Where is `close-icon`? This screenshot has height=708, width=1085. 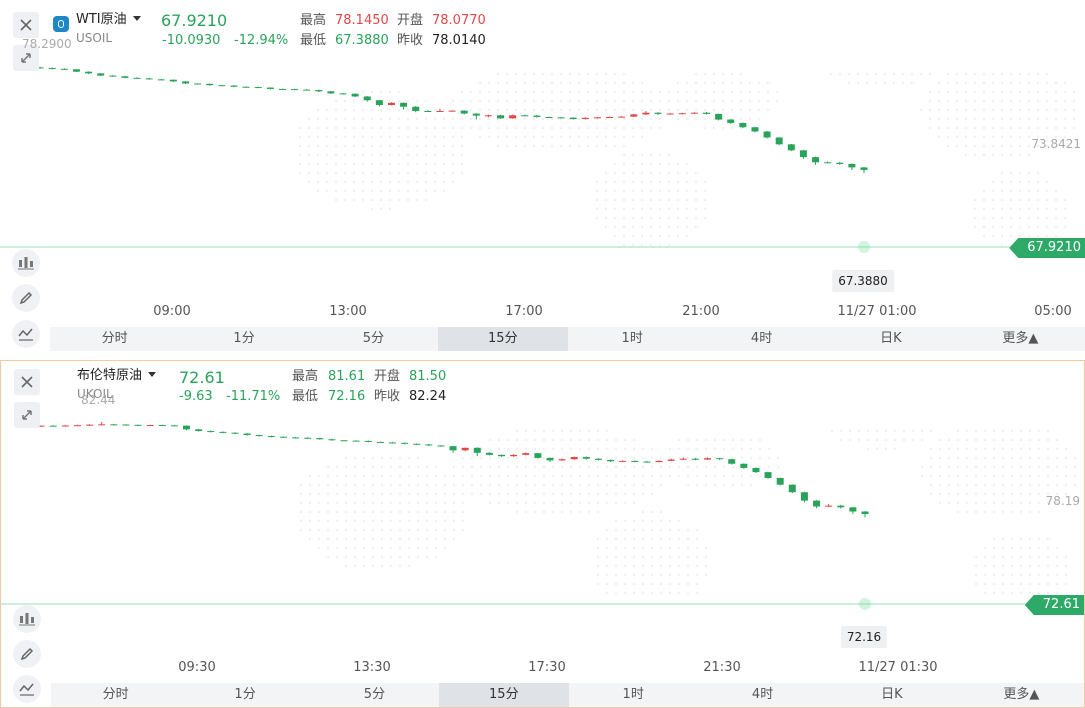 close-icon is located at coordinates (26, 25).